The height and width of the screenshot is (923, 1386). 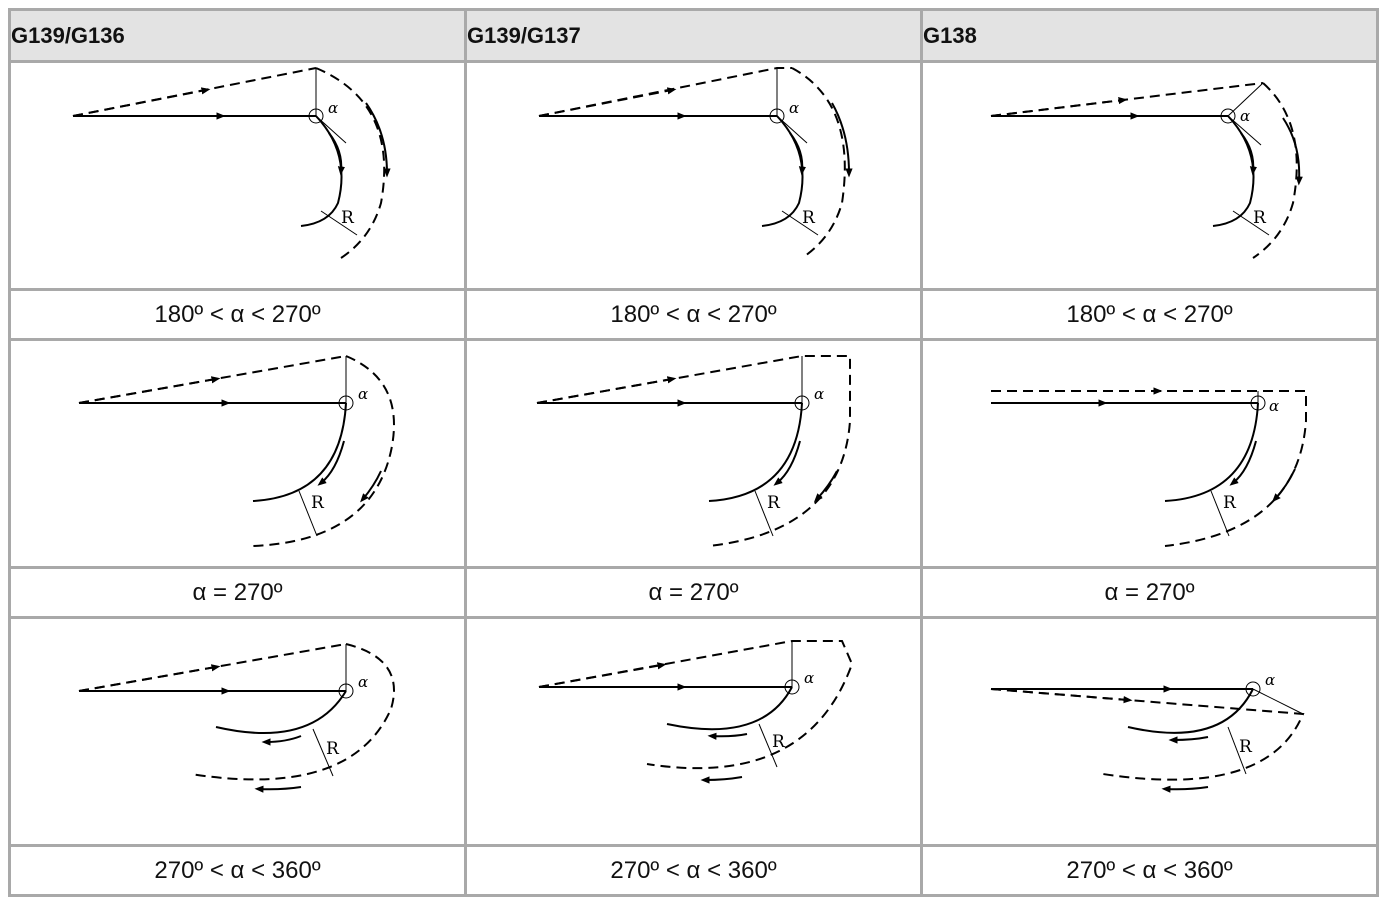 I want to click on diagram-g136-right: α R, so click(x=237, y=453).